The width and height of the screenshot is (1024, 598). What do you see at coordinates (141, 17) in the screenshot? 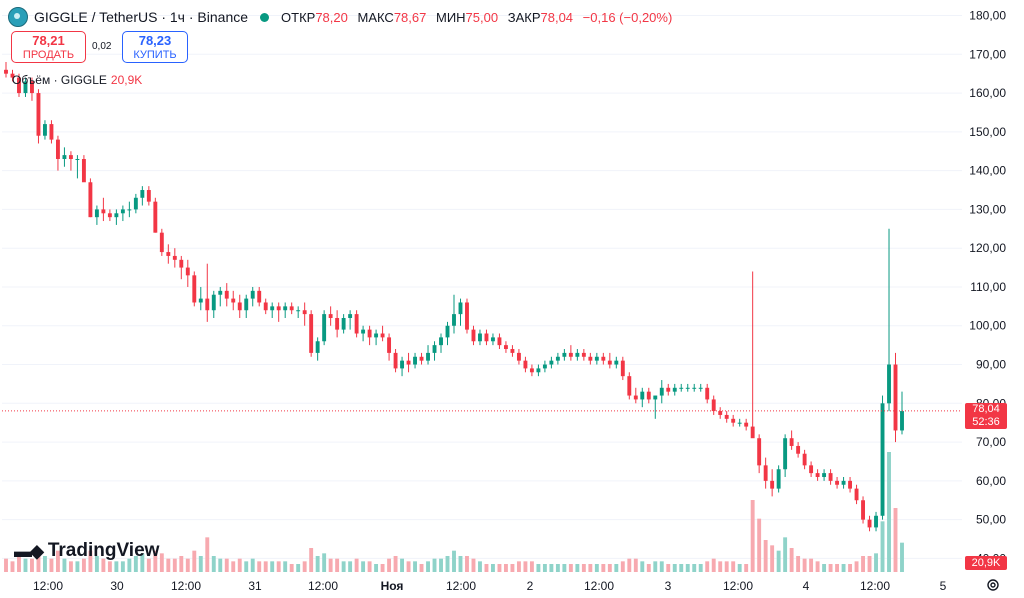
I see `symbol-title: GIGGLE / TetherUS · 1ч · Binance` at bounding box center [141, 17].